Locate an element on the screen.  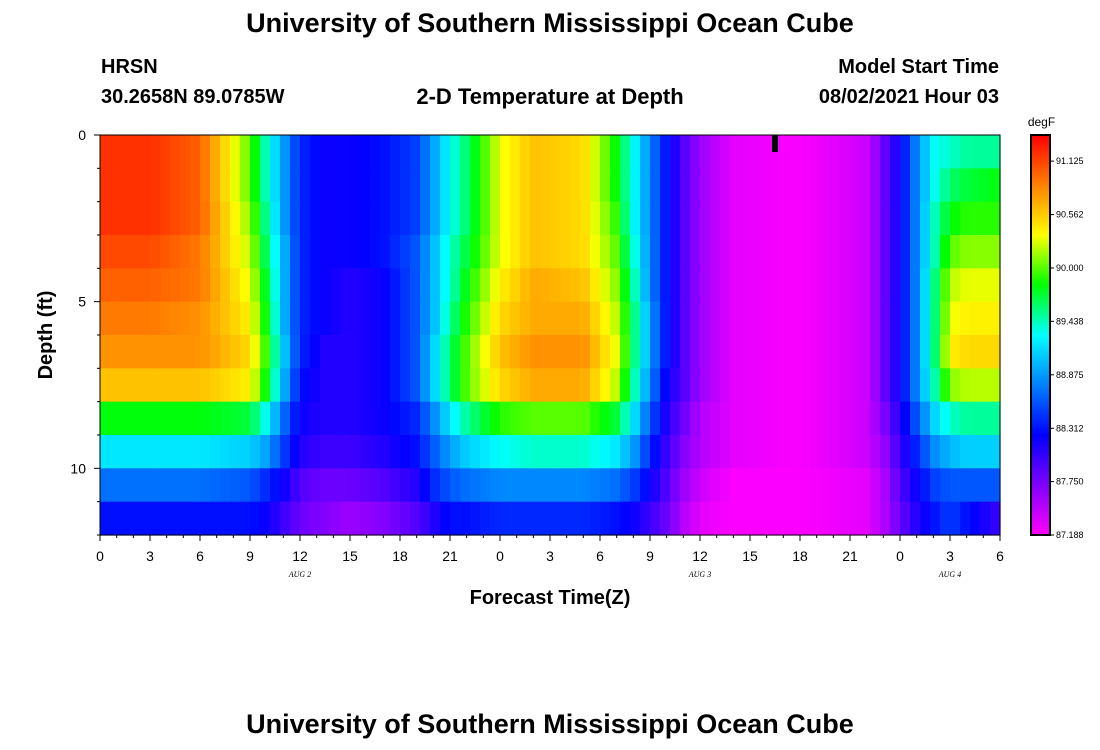
y-tick-label: 5 is located at coordinates (82, 302).